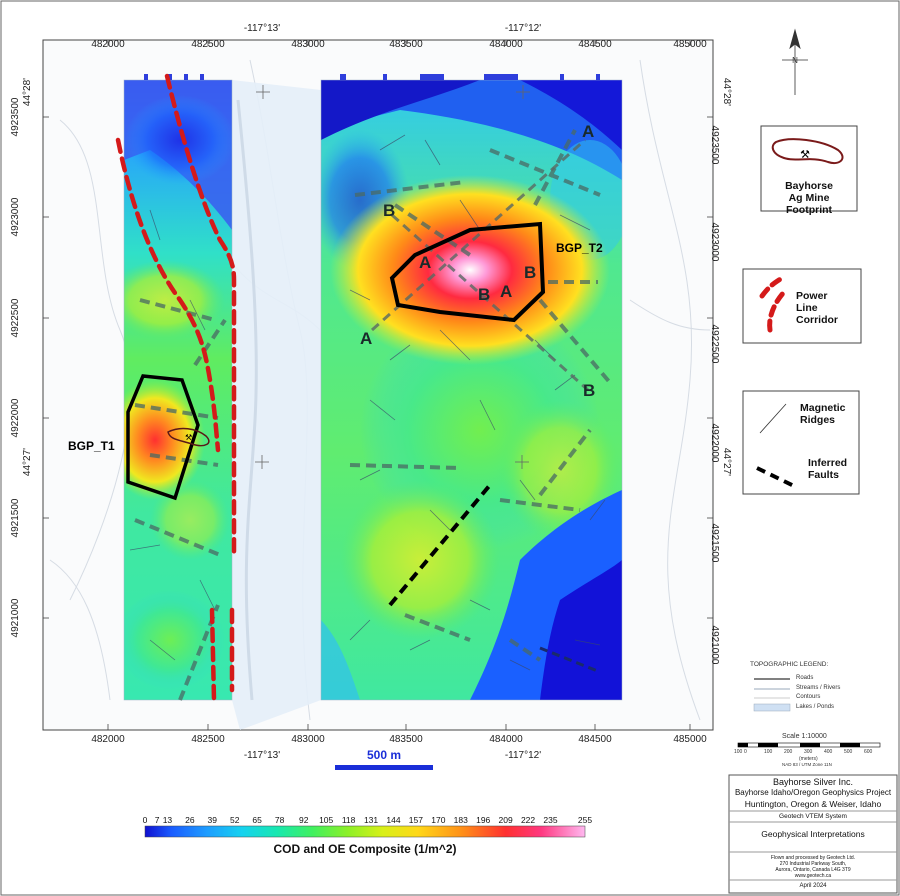  I want to click on scalebar-label: 500 m, so click(384, 755).